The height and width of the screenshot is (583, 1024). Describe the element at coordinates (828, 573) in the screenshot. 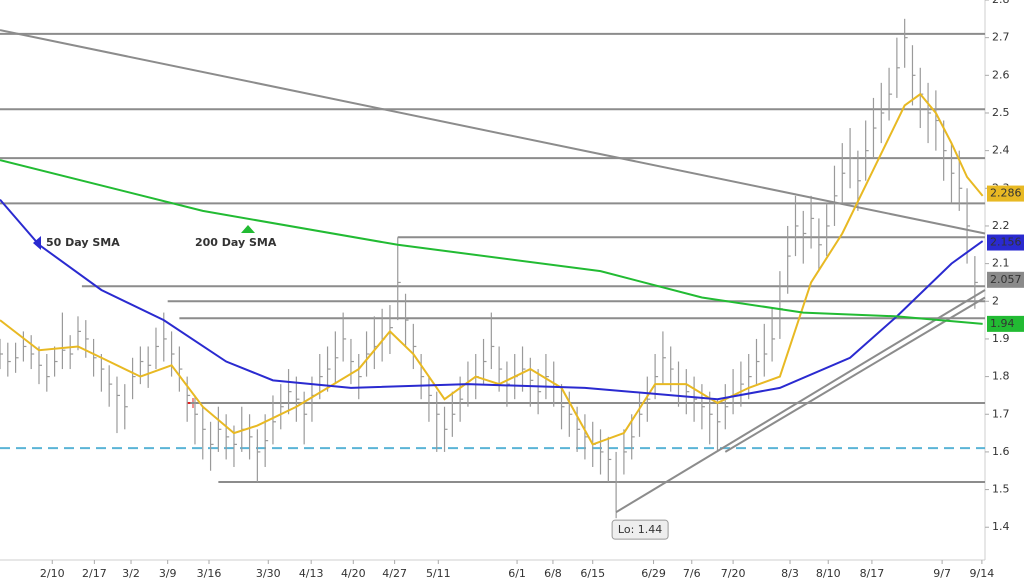

I see `x-tick-label: 8/10` at that location.